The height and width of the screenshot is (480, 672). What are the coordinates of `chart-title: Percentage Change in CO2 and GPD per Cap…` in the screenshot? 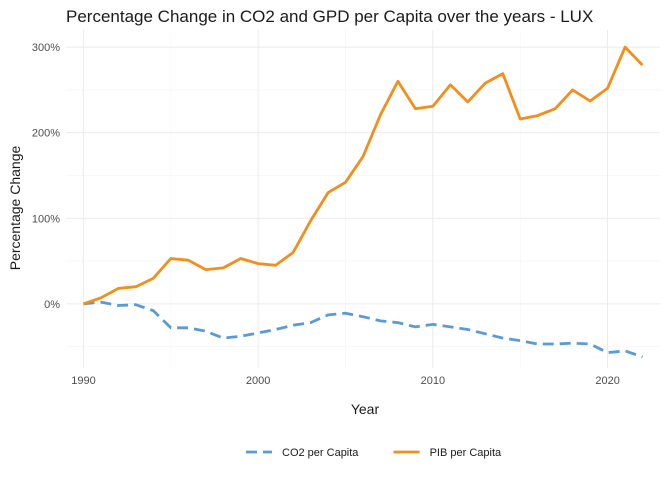 It's located at (329, 16).